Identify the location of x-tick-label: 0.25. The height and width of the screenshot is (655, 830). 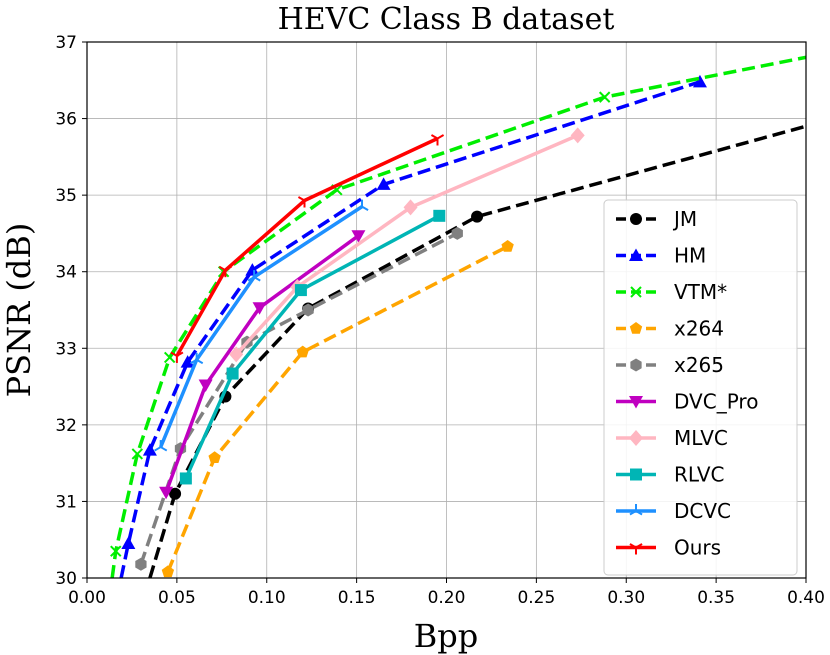
(536, 598).